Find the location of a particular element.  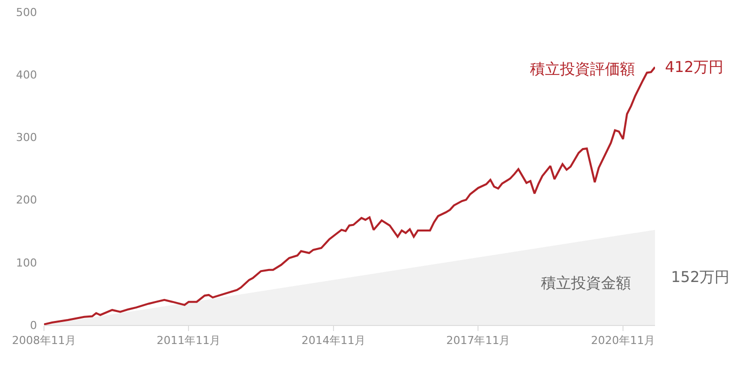

x-tick-label: 2020年11月 is located at coordinates (623, 341).